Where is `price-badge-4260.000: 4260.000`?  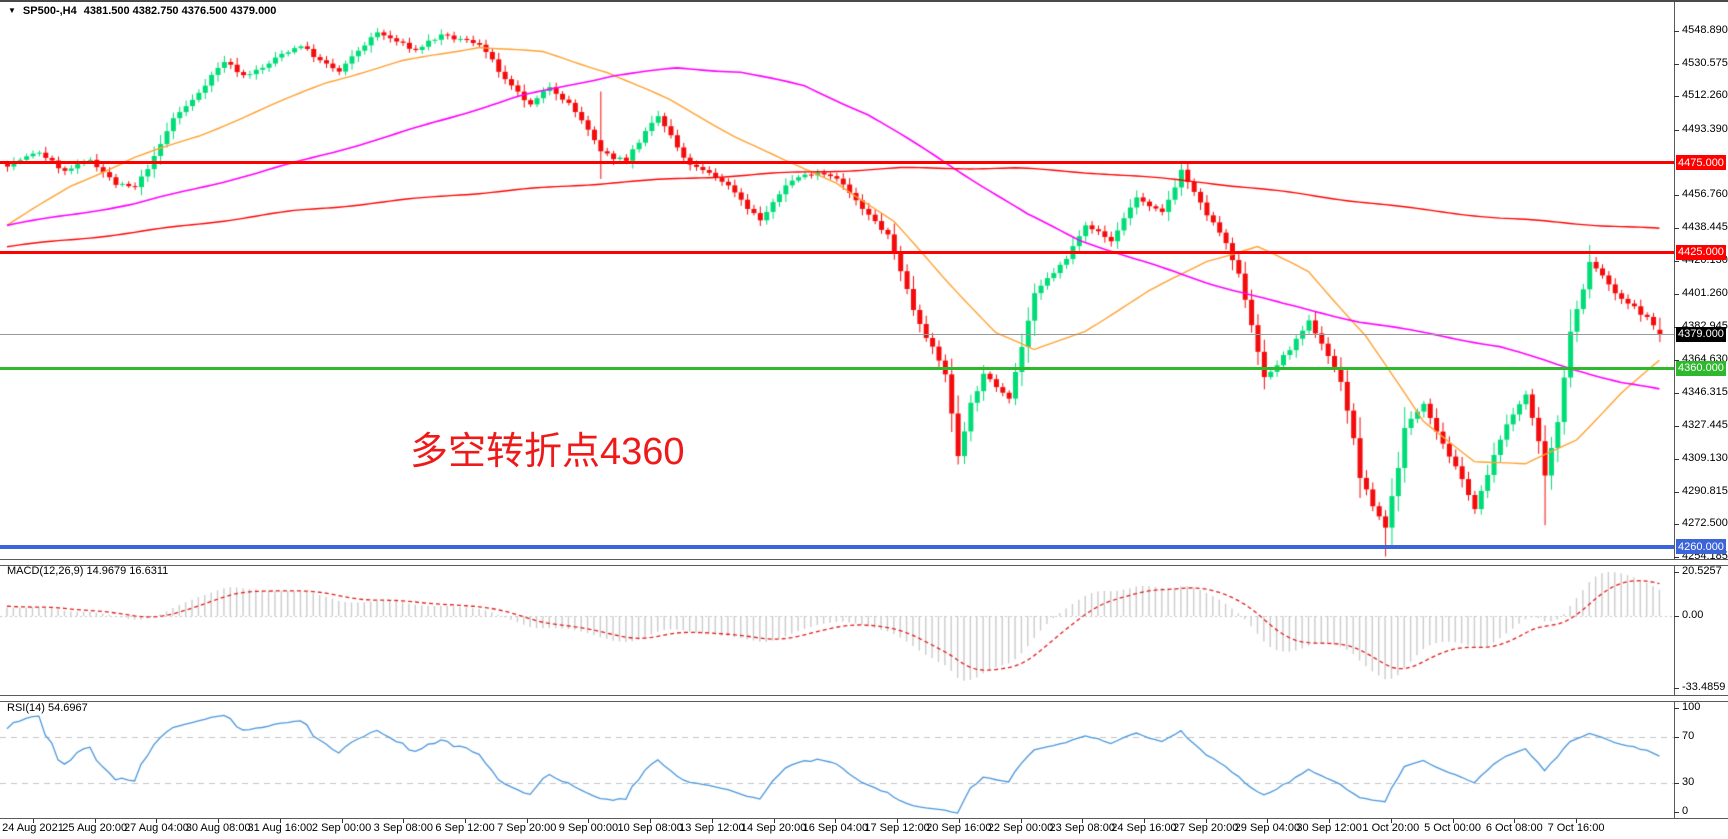 price-badge-4260.000: 4260.000 is located at coordinates (1701, 547).